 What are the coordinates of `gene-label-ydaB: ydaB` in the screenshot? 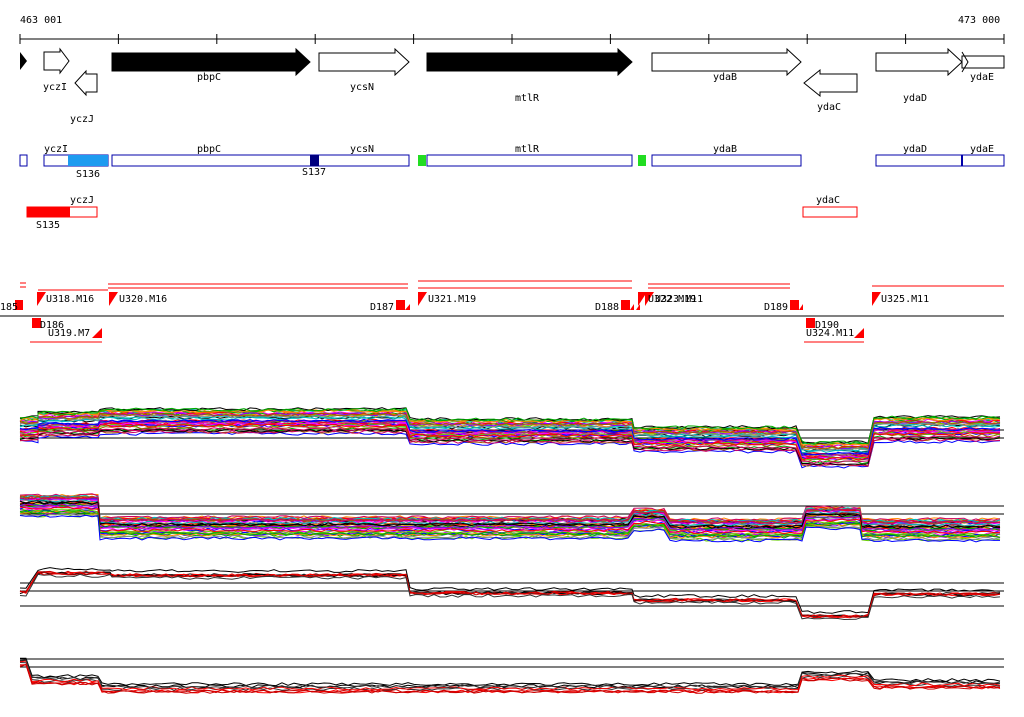 It's located at (725, 77).